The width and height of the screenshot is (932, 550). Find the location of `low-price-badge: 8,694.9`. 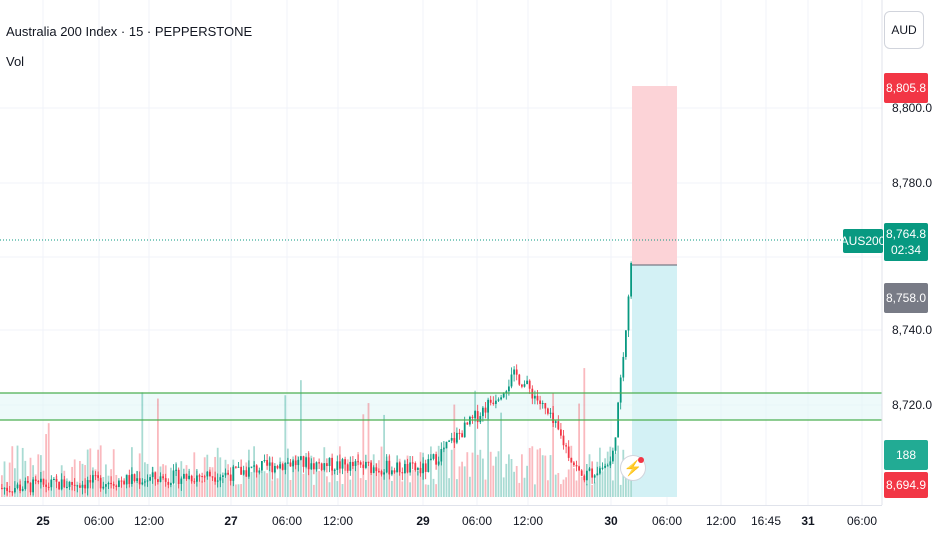

low-price-badge: 8,694.9 is located at coordinates (906, 485).